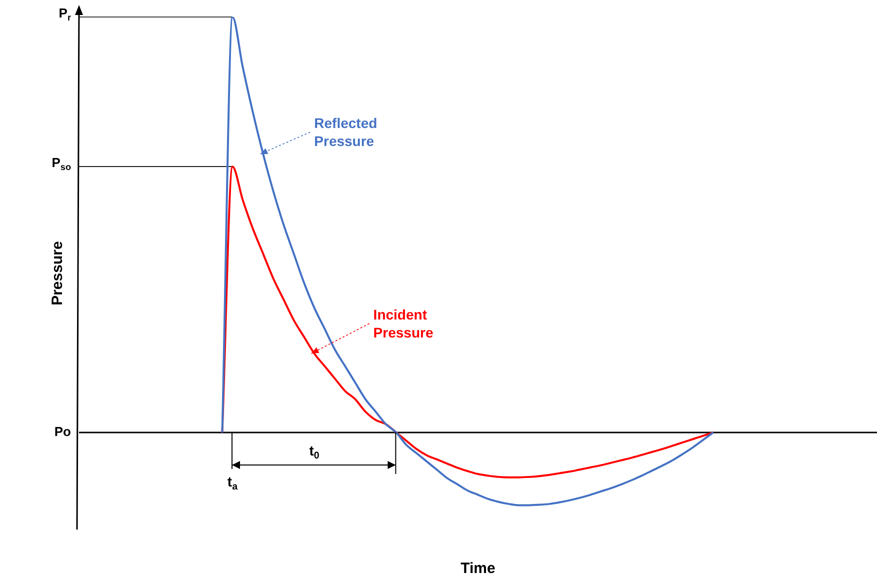  I want to click on text: Reflected Pressure, so click(346, 131).